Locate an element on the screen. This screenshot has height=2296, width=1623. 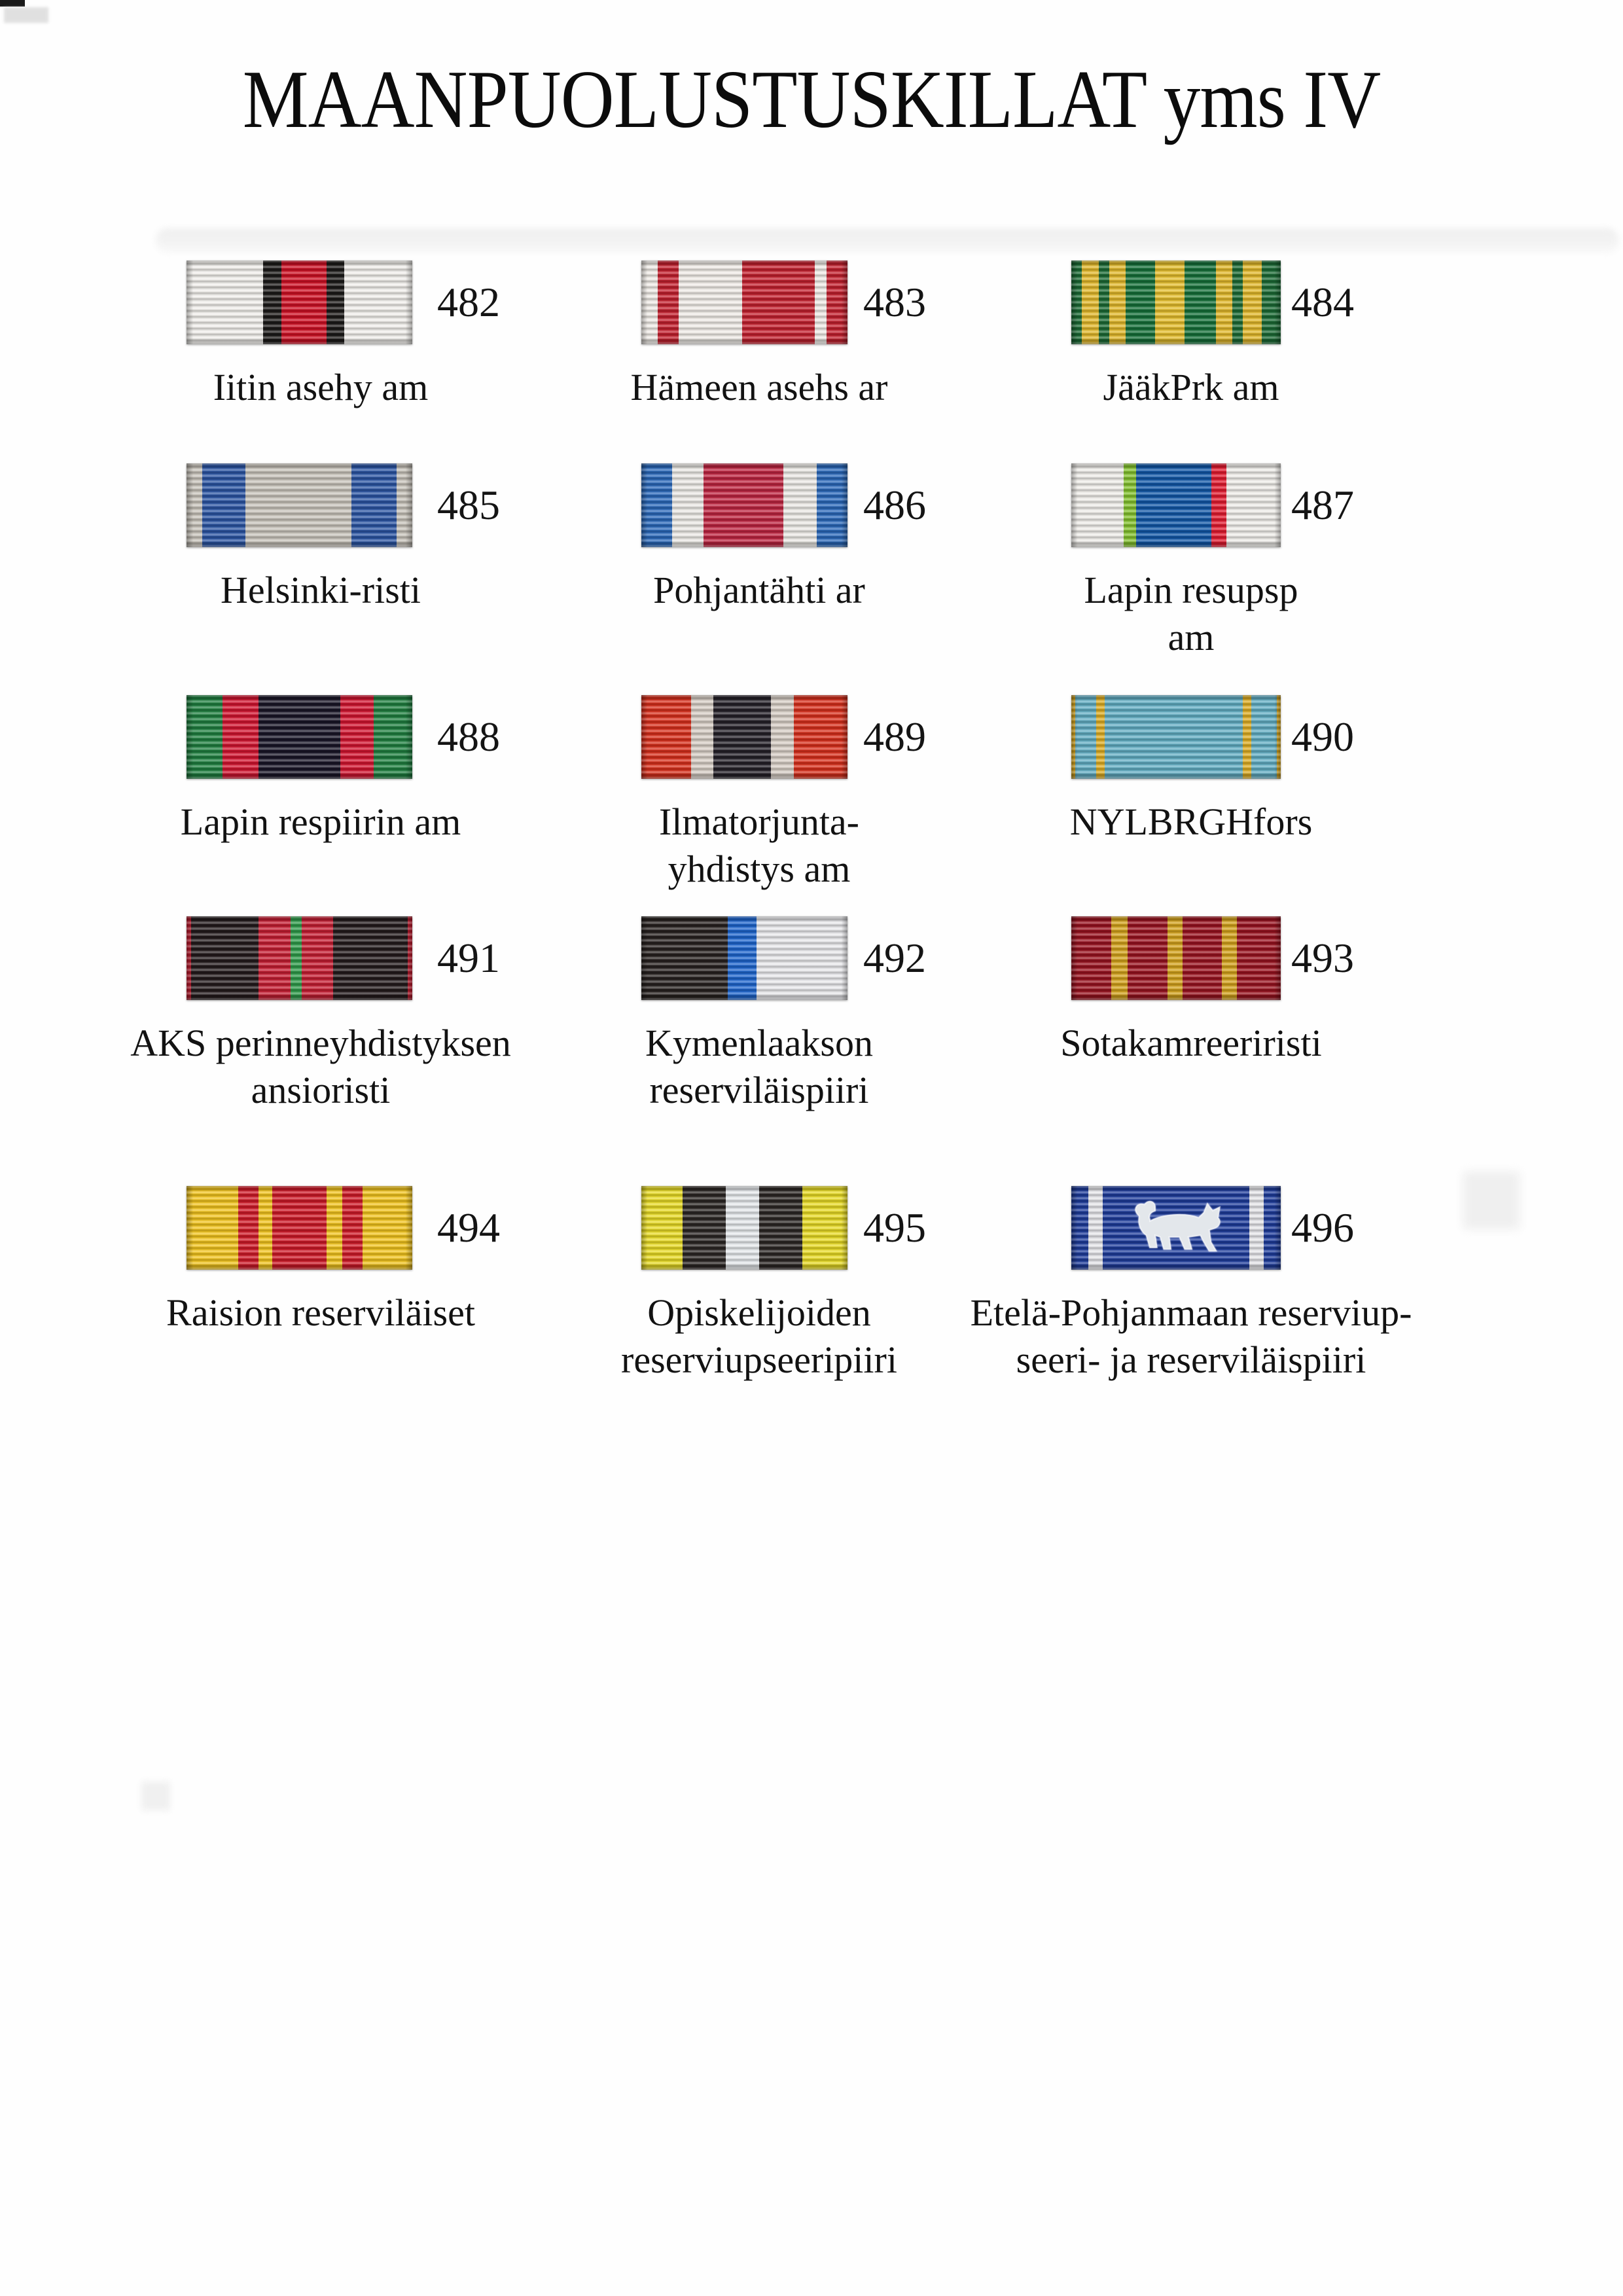
lynx-emblem-icon is located at coordinates (1178, 1225).